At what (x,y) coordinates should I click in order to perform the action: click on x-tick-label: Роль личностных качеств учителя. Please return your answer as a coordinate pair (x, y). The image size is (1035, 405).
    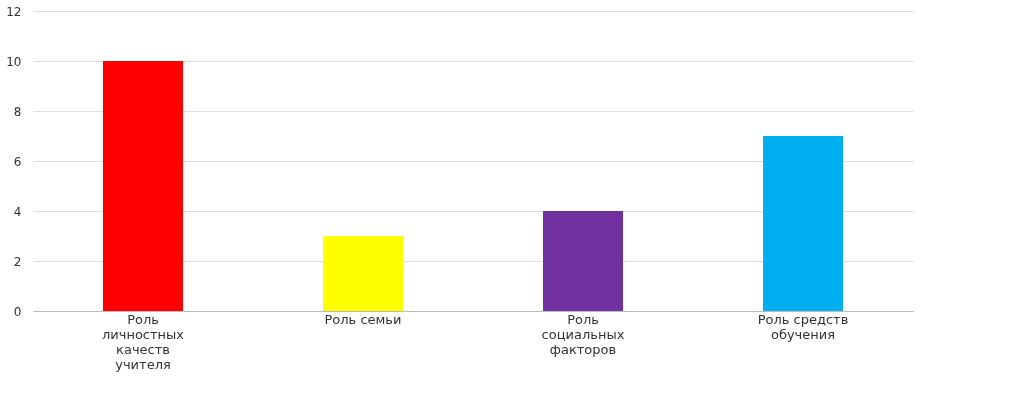
    Looking at the image, I should click on (143, 341).